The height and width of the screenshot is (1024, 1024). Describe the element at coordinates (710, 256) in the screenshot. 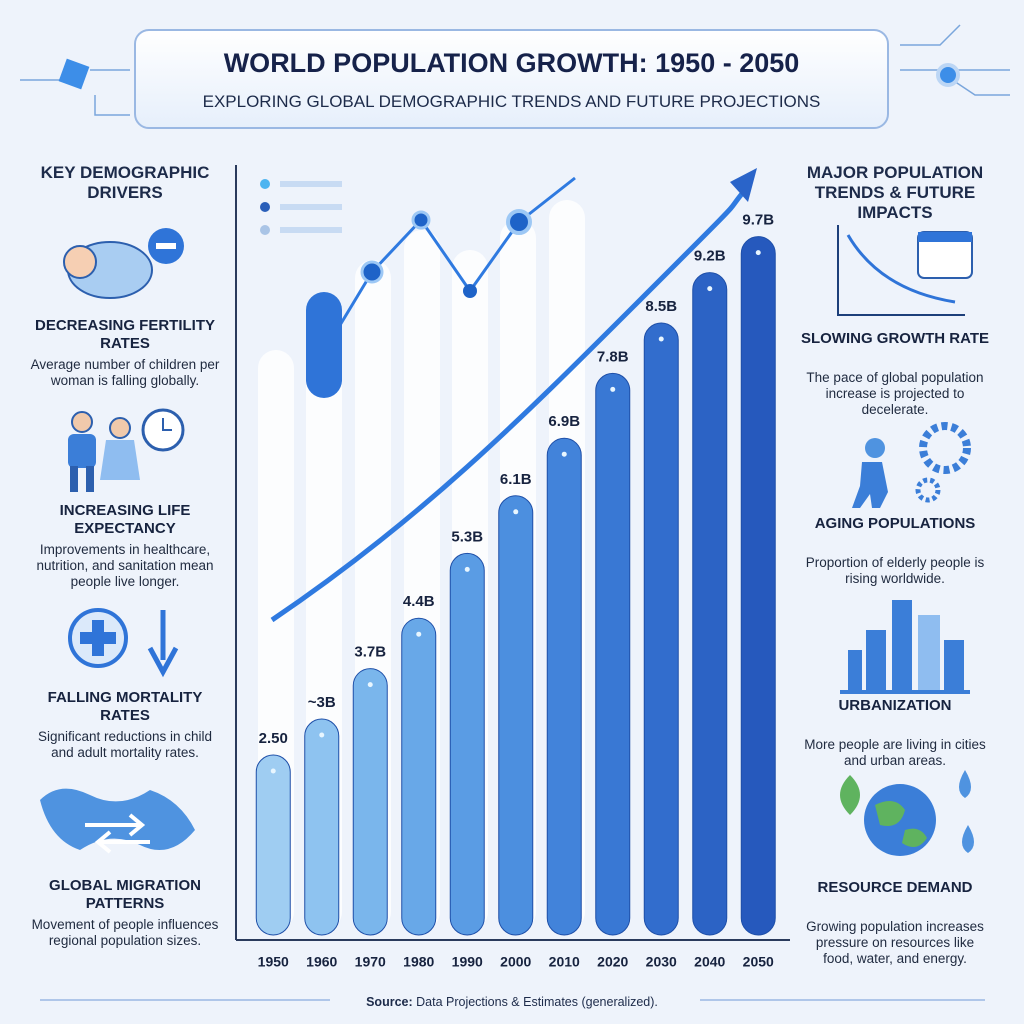

I see `value-label: 9.2B` at that location.